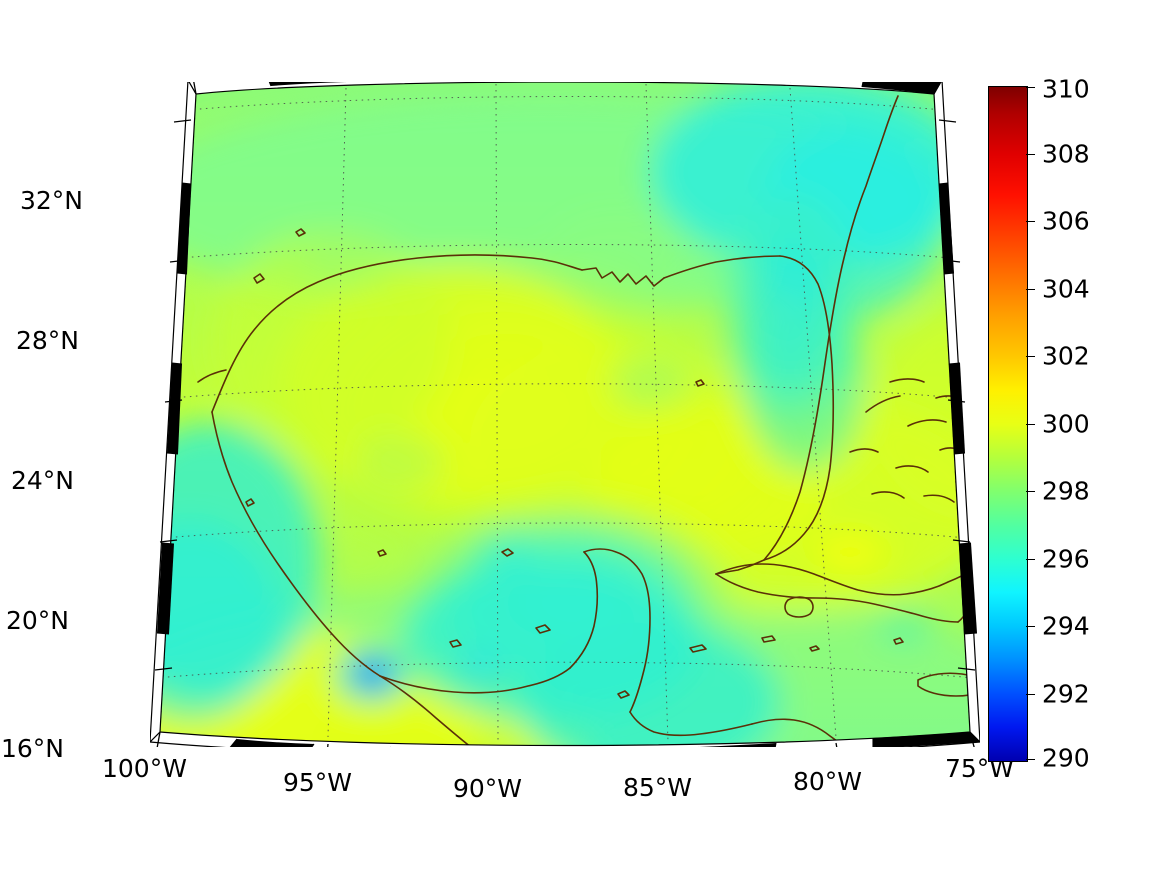 This screenshot has height=875, width=1167. What do you see at coordinates (1066, 559) in the screenshot?
I see `colorbar-label-296: 296` at bounding box center [1066, 559].